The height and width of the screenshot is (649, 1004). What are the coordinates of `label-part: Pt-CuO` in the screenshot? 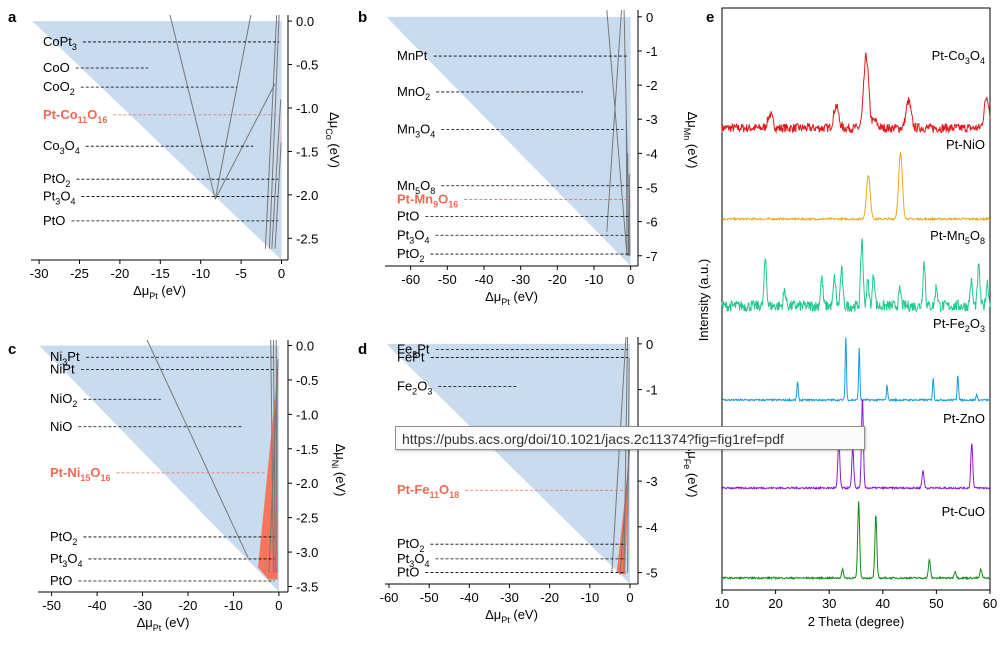 It's located at (963, 511).